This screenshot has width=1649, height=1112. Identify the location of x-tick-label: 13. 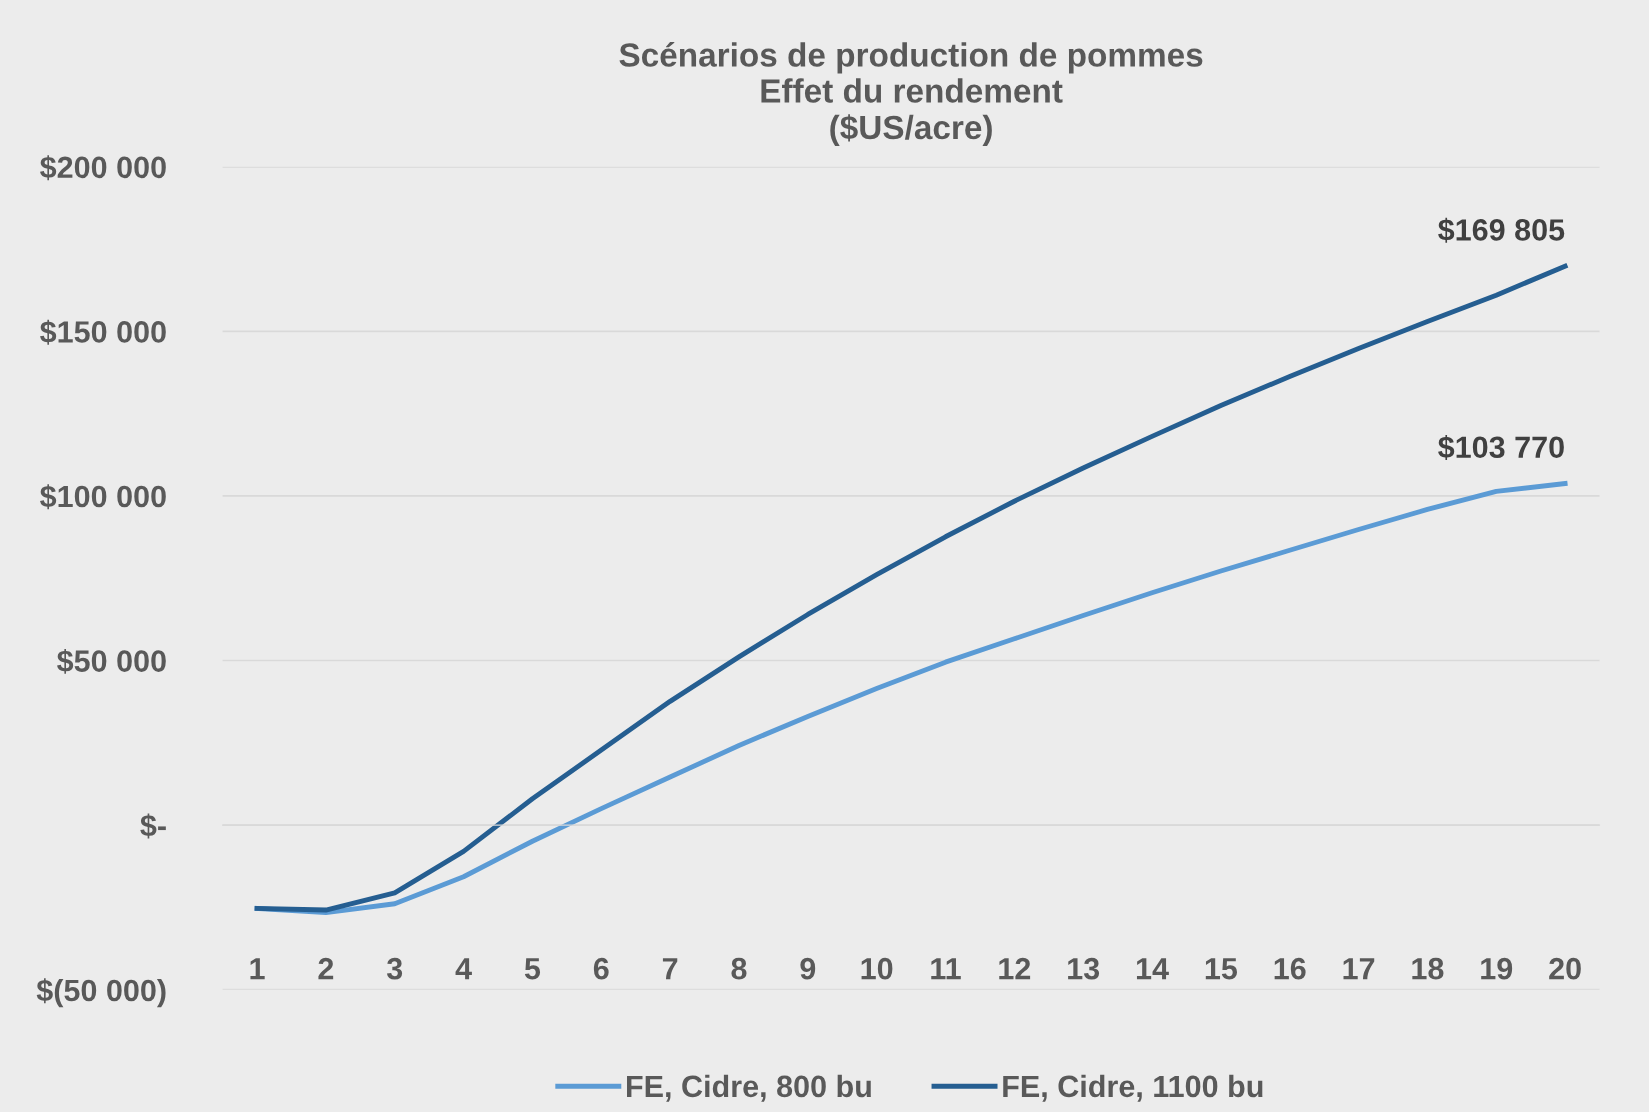
(1084, 968).